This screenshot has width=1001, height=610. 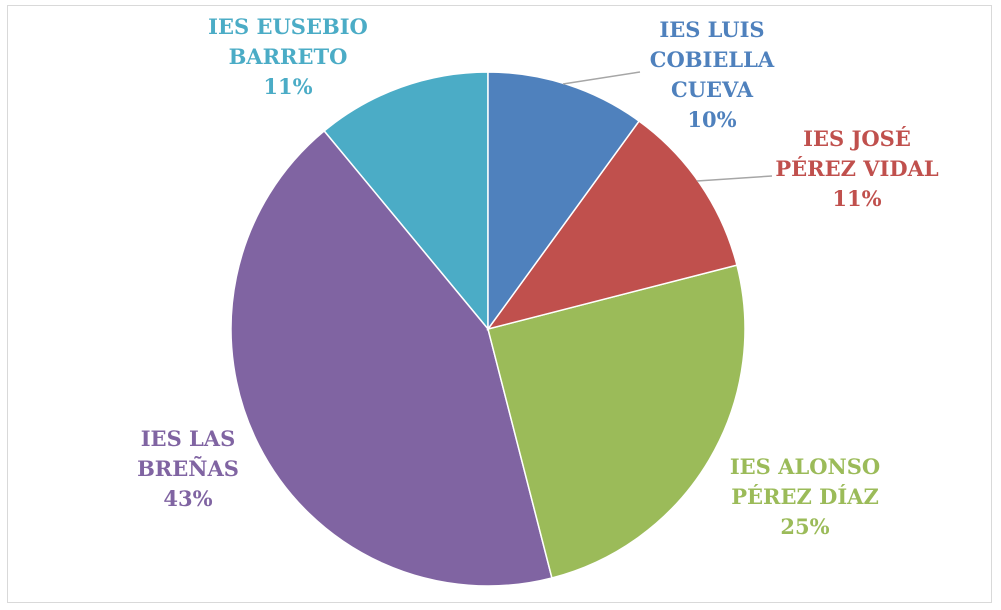 I want to click on category-label: IES JOSÉ PÉREZ VIDAL, so click(x=857, y=153).